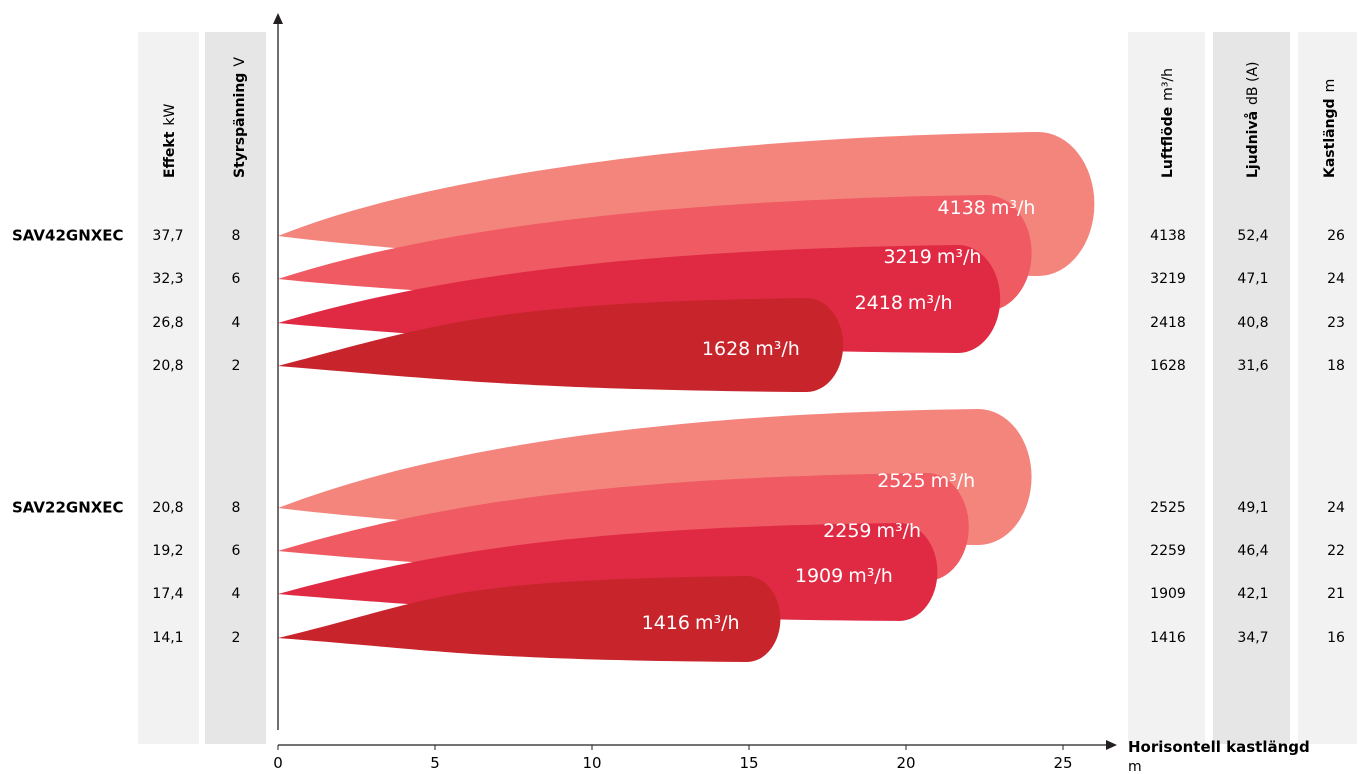  Describe the element at coordinates (1336, 551) in the screenshot. I see `cell-throw: 22` at that location.